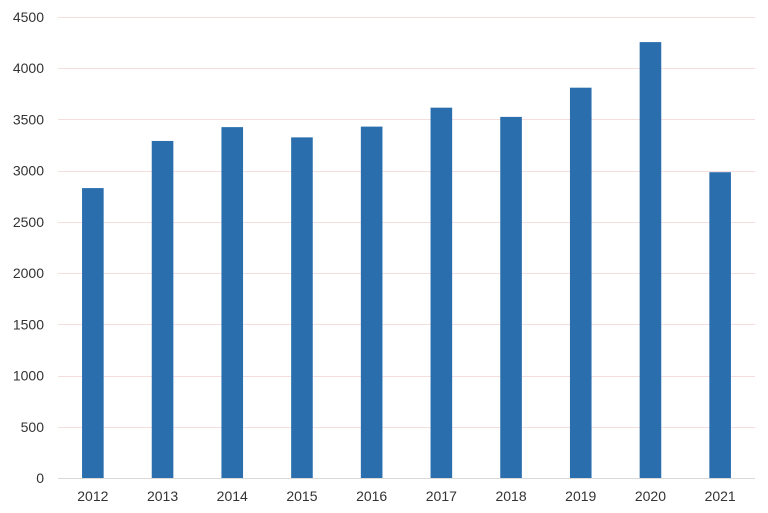 The height and width of the screenshot is (513, 768). Describe the element at coordinates (28, 119) in the screenshot. I see `y-tick-label: 3500` at that location.